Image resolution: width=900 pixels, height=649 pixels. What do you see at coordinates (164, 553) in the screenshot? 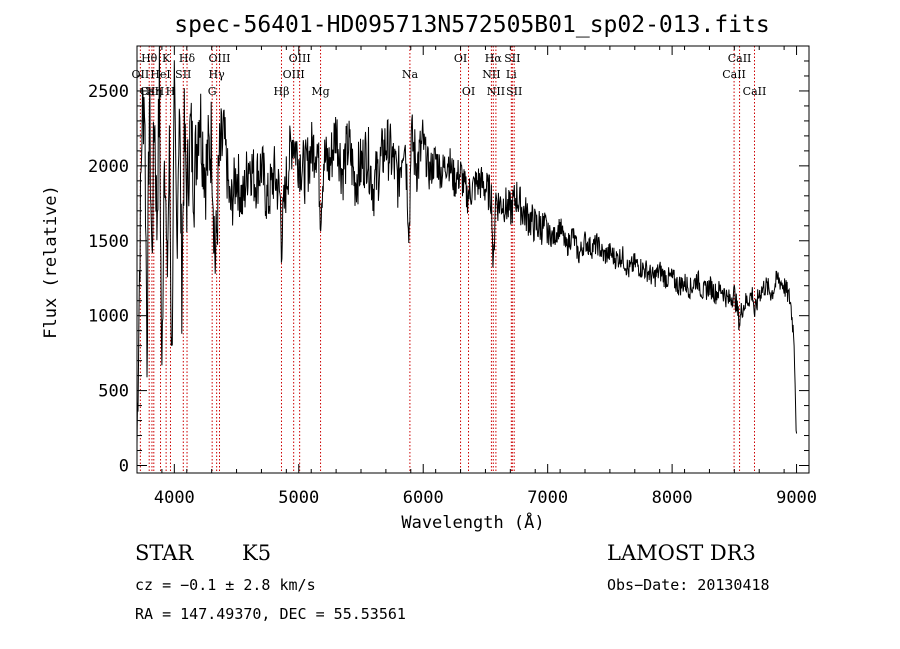
I see `object-class: STAR` at bounding box center [164, 553].